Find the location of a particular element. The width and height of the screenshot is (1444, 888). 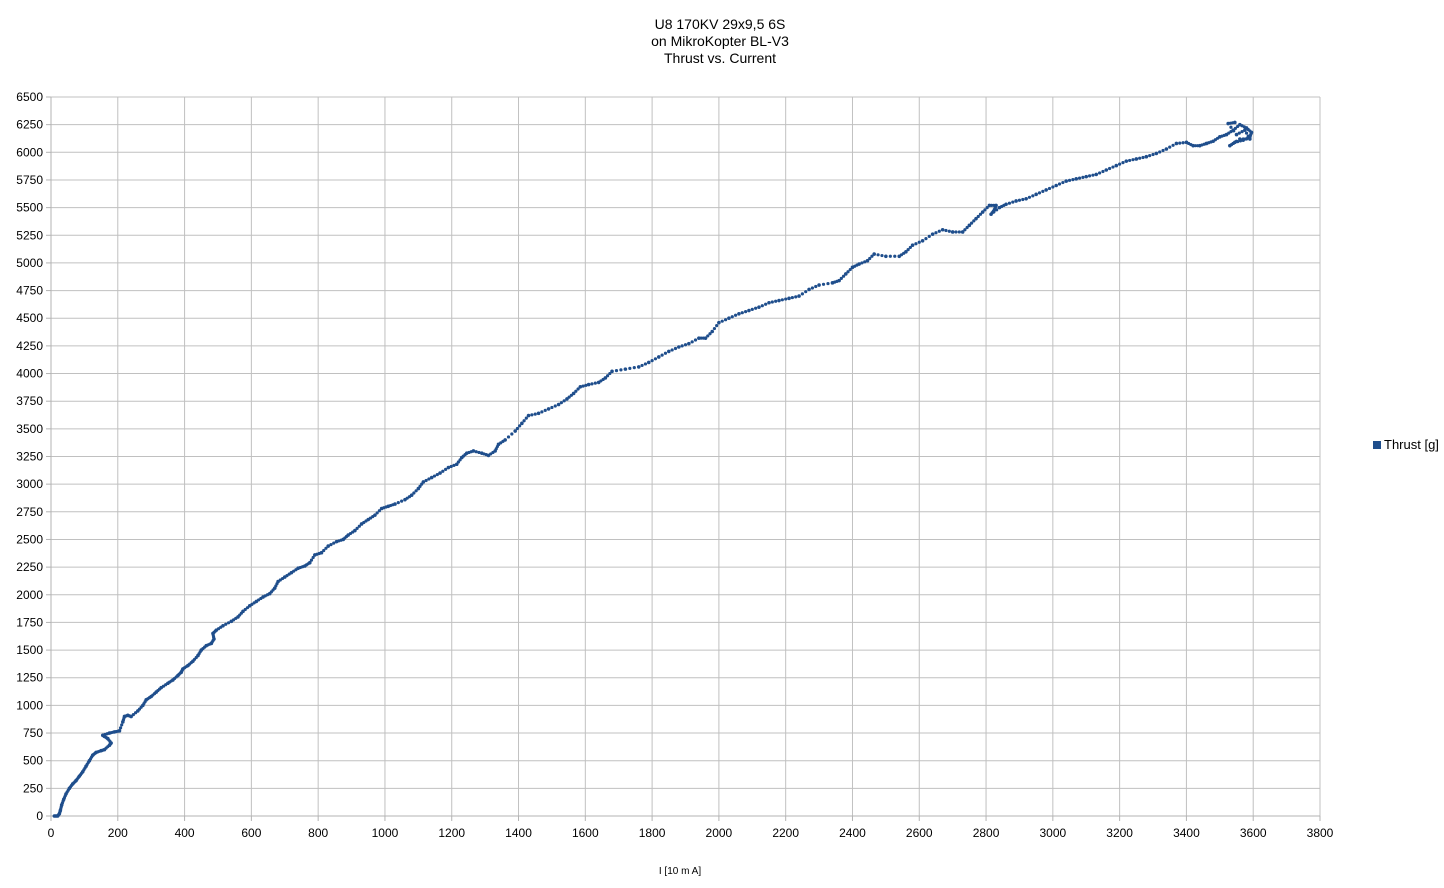

x-tick-label: 200 is located at coordinates (118, 833).